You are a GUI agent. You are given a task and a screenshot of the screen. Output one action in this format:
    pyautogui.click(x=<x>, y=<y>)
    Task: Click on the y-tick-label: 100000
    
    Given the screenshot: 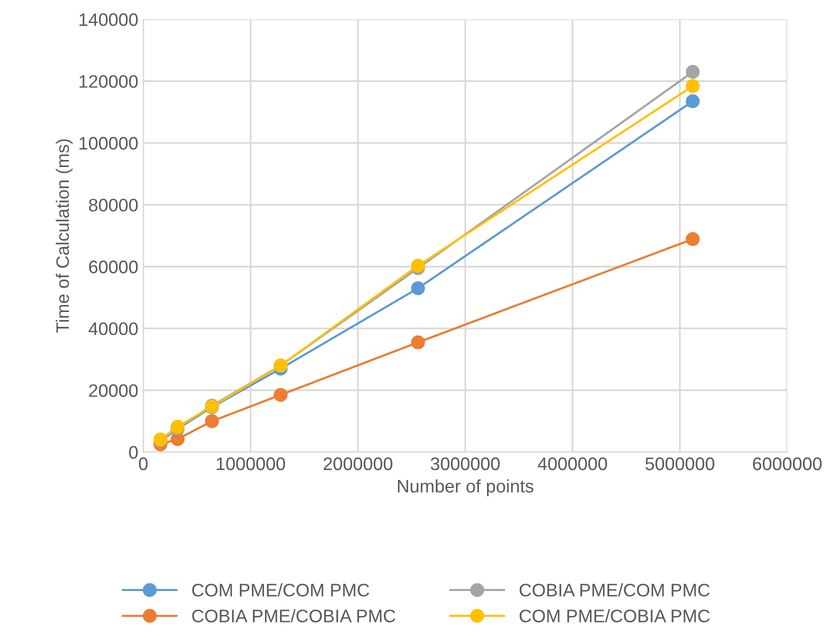 What is the action you would take?
    pyautogui.click(x=109, y=143)
    